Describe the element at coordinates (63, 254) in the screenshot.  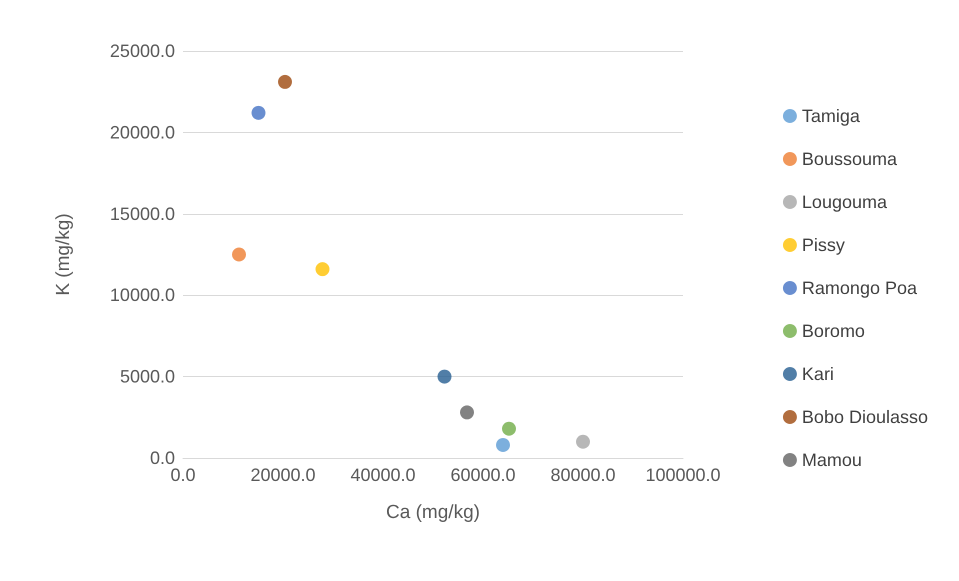
I see `y-axis-title: K (mg/kg)` at that location.